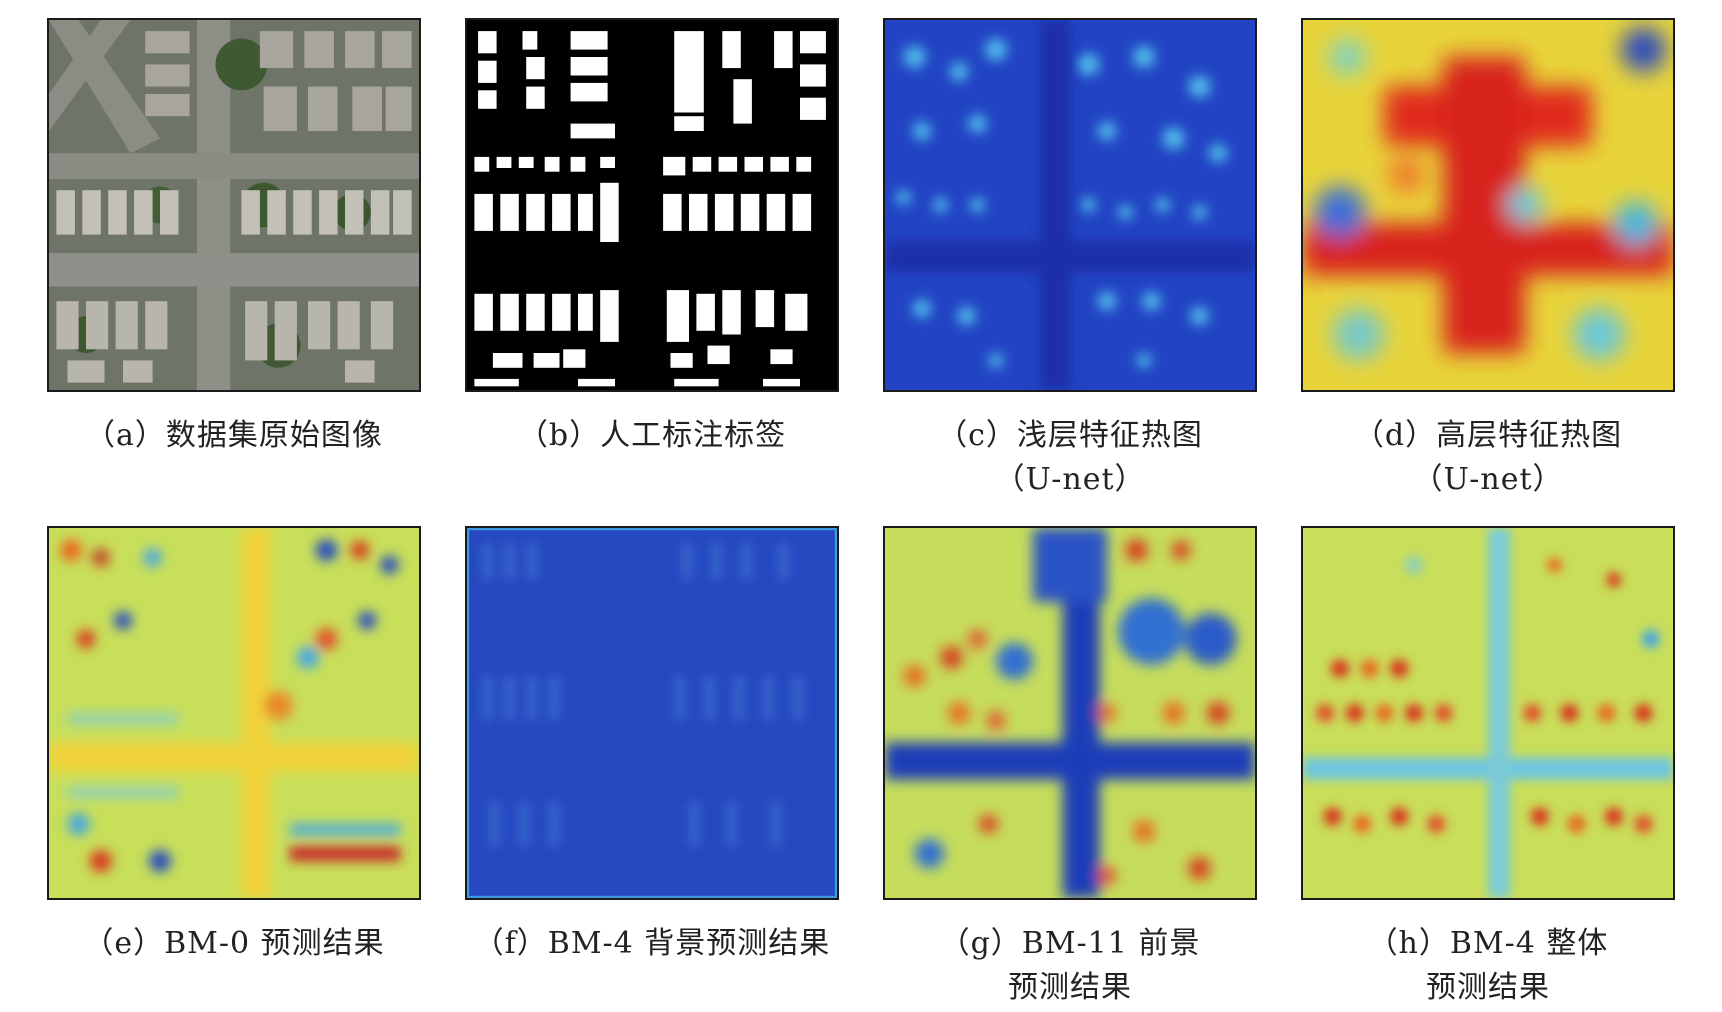 The height and width of the screenshot is (1012, 1722). What do you see at coordinates (1070, 205) in the screenshot?
I see `panel-c-shallow-heatmap` at bounding box center [1070, 205].